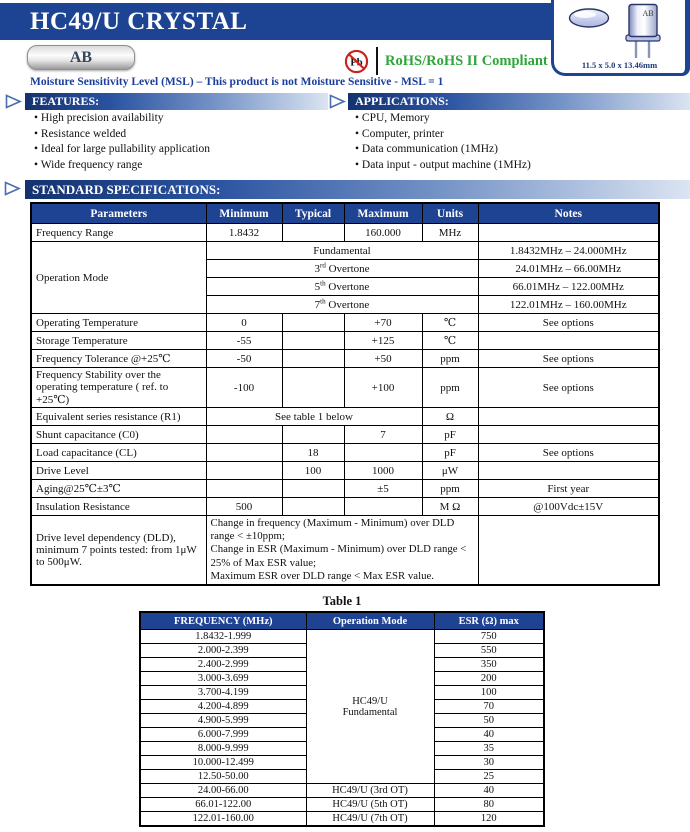 Image resolution: width=690 pixels, height=832 pixels. What do you see at coordinates (118, 340) in the screenshot?
I see `spec-cell: Storage Temperature` at bounding box center [118, 340].